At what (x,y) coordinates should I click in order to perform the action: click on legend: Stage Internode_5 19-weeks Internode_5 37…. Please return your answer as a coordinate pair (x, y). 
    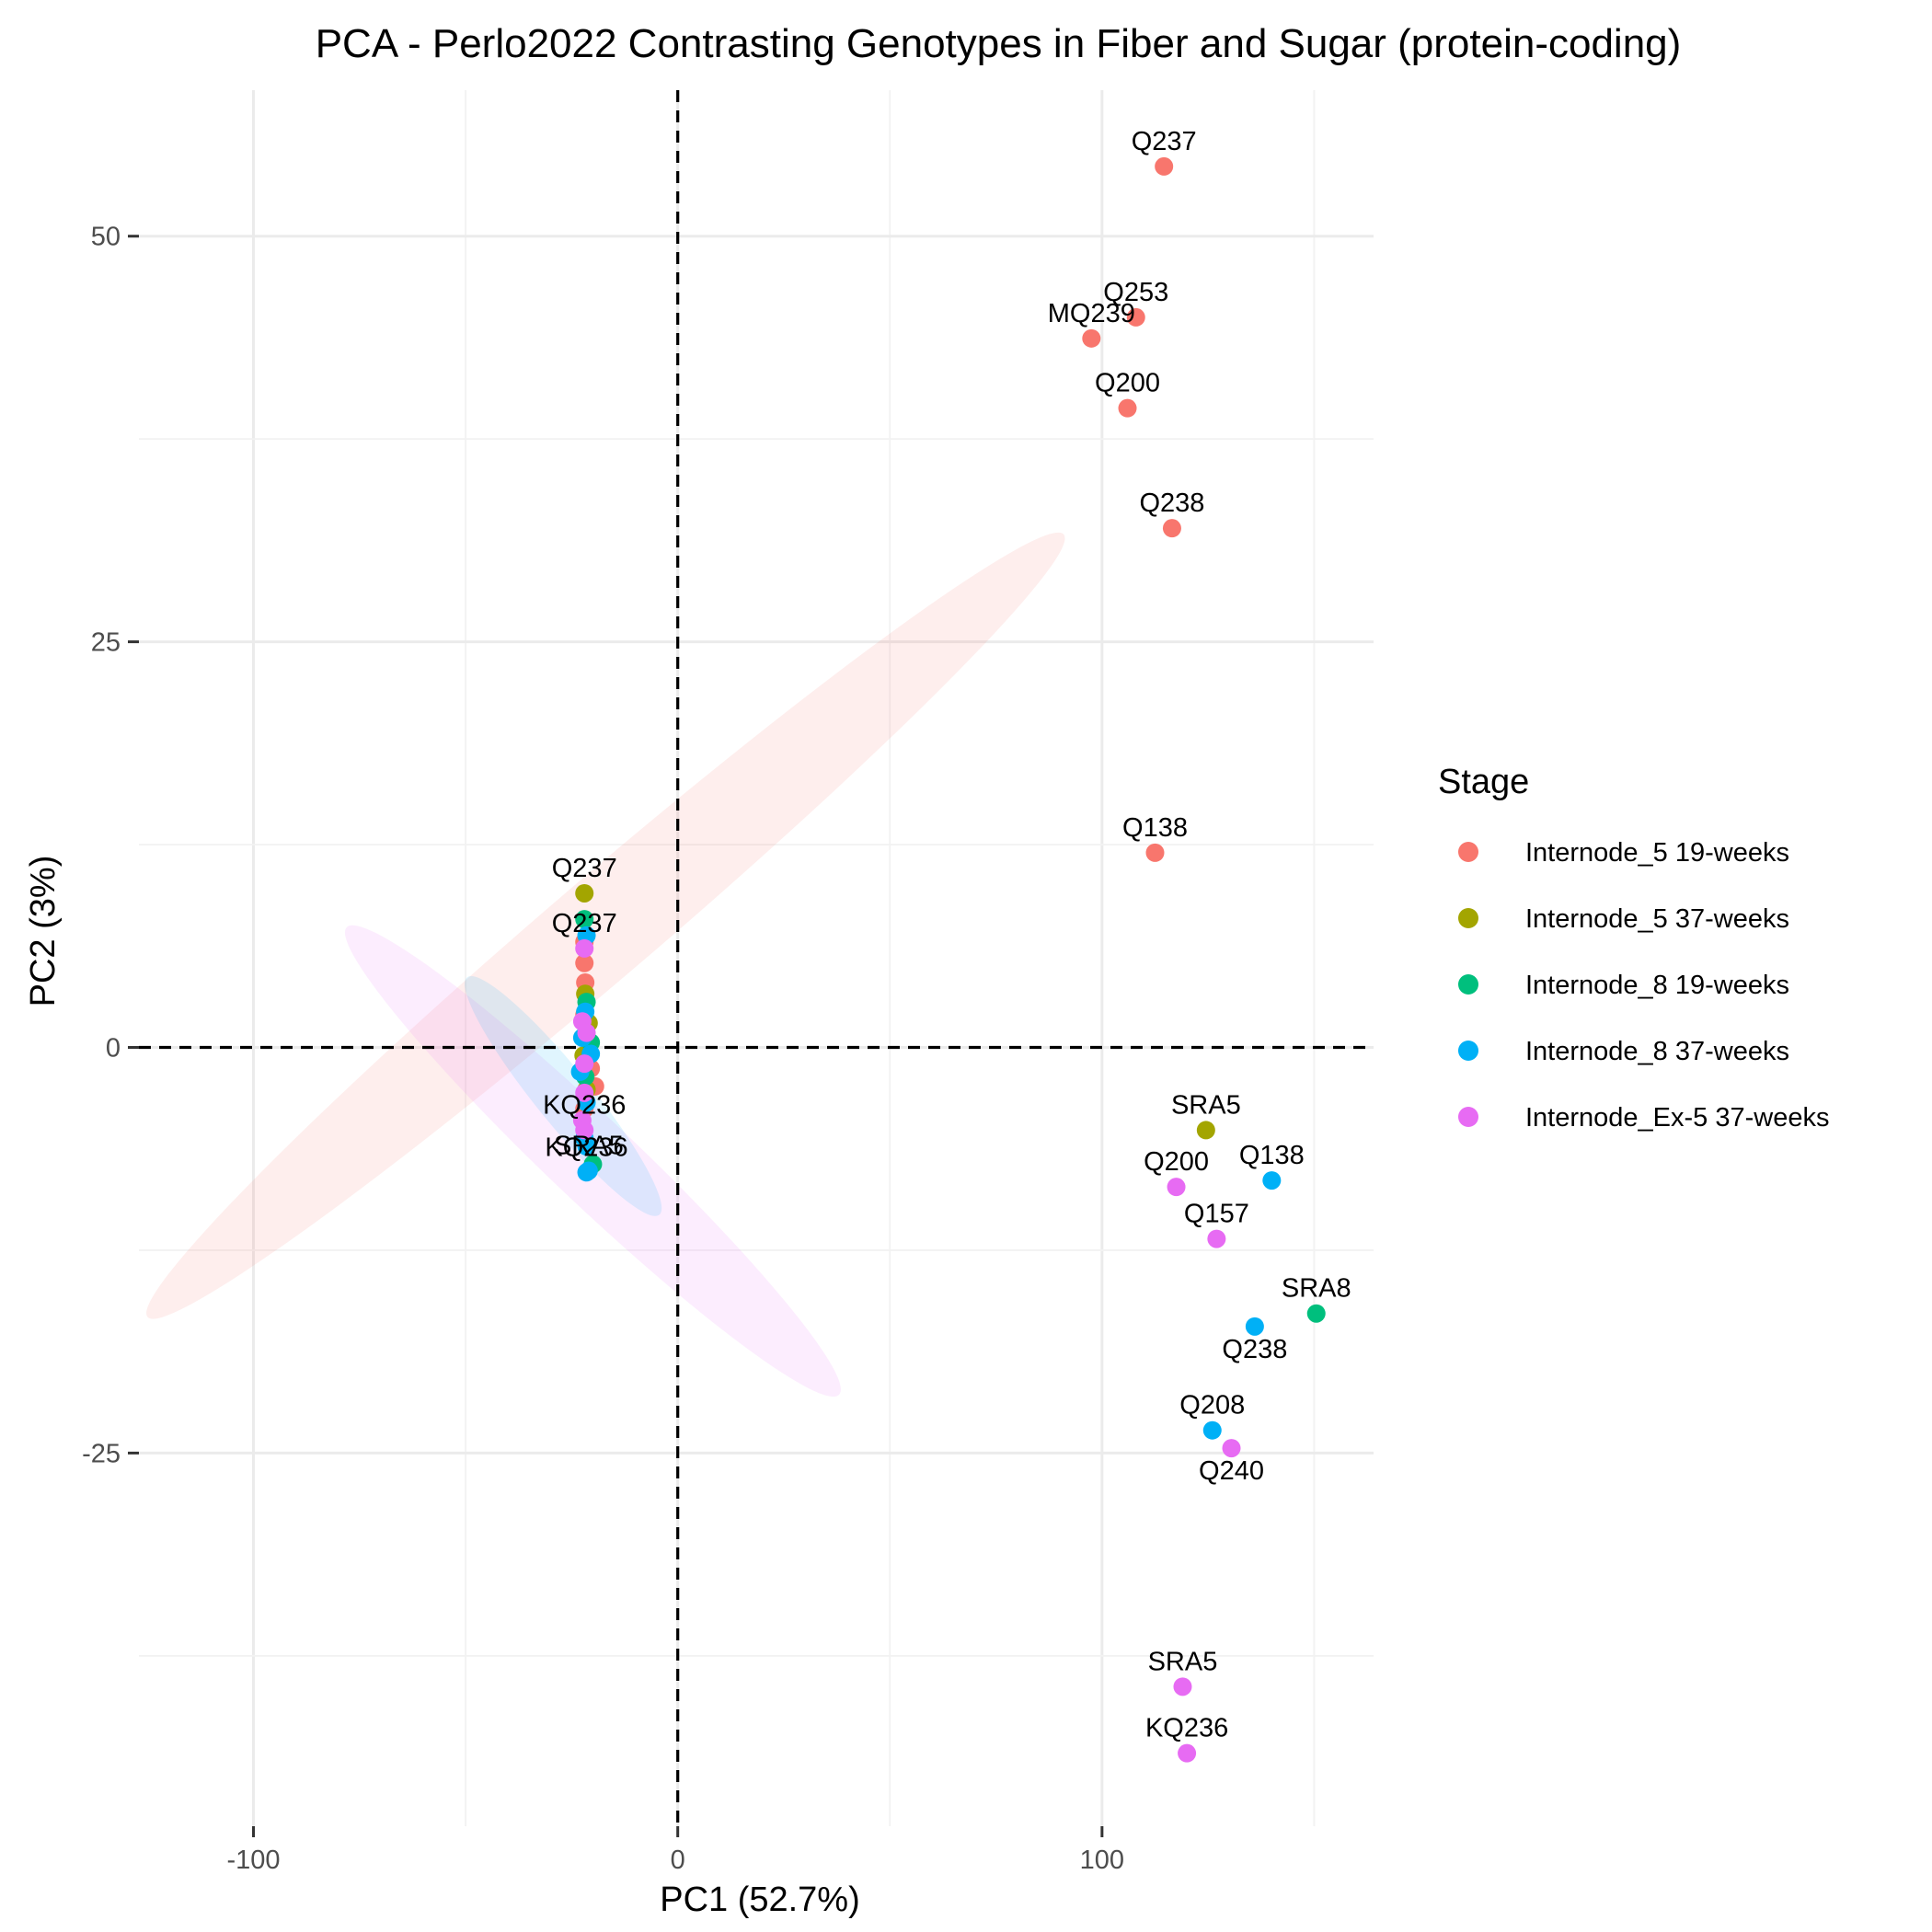
    Looking at the image, I should click on (1633, 948).